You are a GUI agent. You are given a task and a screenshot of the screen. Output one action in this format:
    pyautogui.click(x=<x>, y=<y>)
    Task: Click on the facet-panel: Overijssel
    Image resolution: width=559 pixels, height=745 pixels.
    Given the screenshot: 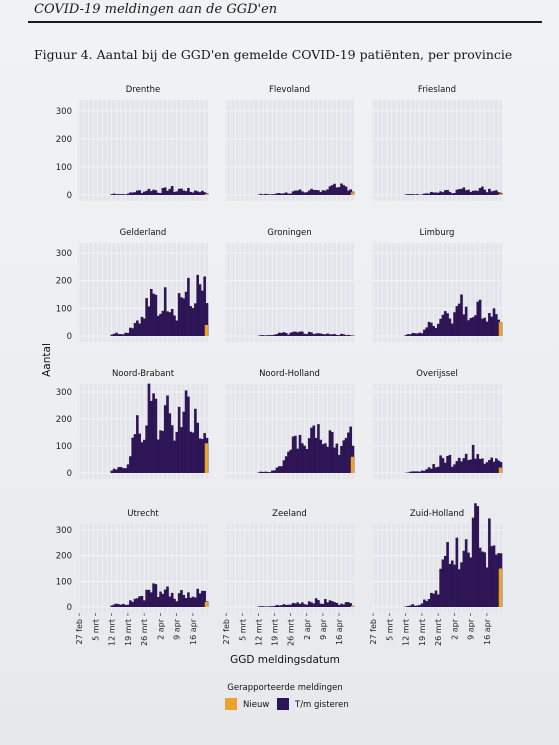 What is the action you would take?
    pyautogui.click(x=437, y=424)
    